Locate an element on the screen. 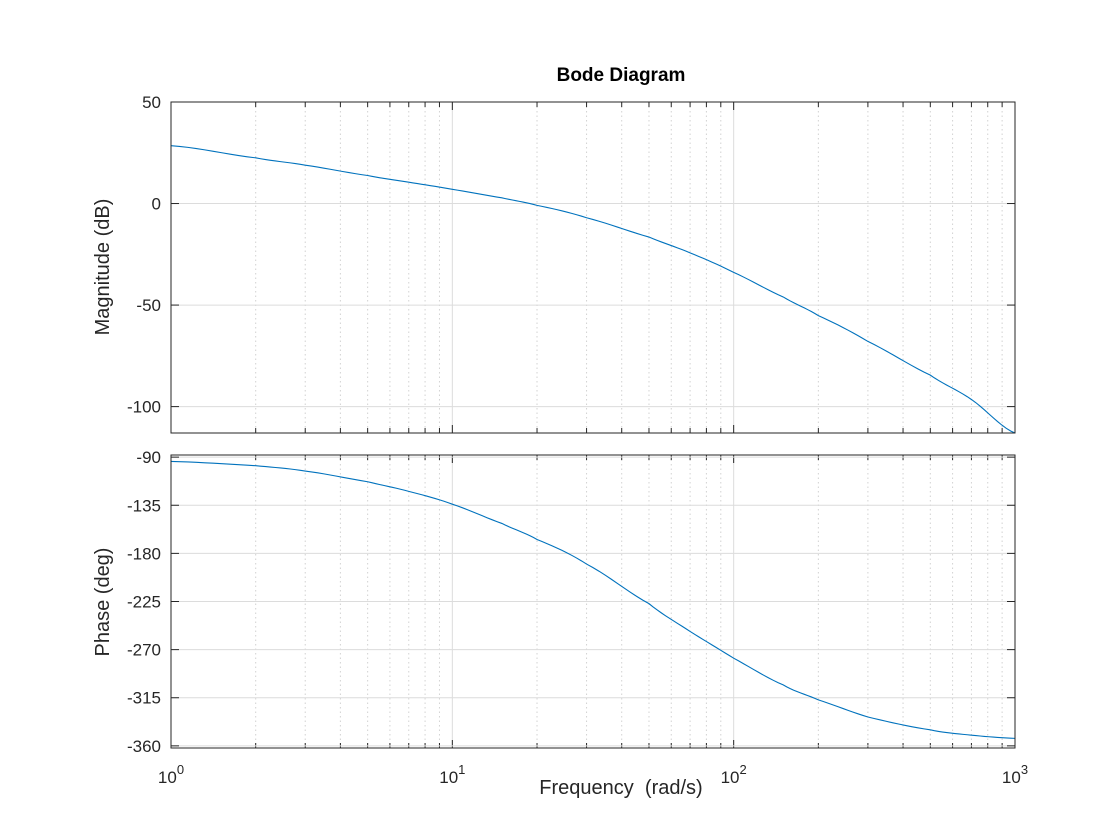 This screenshot has height=840, width=1120. x-tick-label: 10⁰ is located at coordinates (171, 774).